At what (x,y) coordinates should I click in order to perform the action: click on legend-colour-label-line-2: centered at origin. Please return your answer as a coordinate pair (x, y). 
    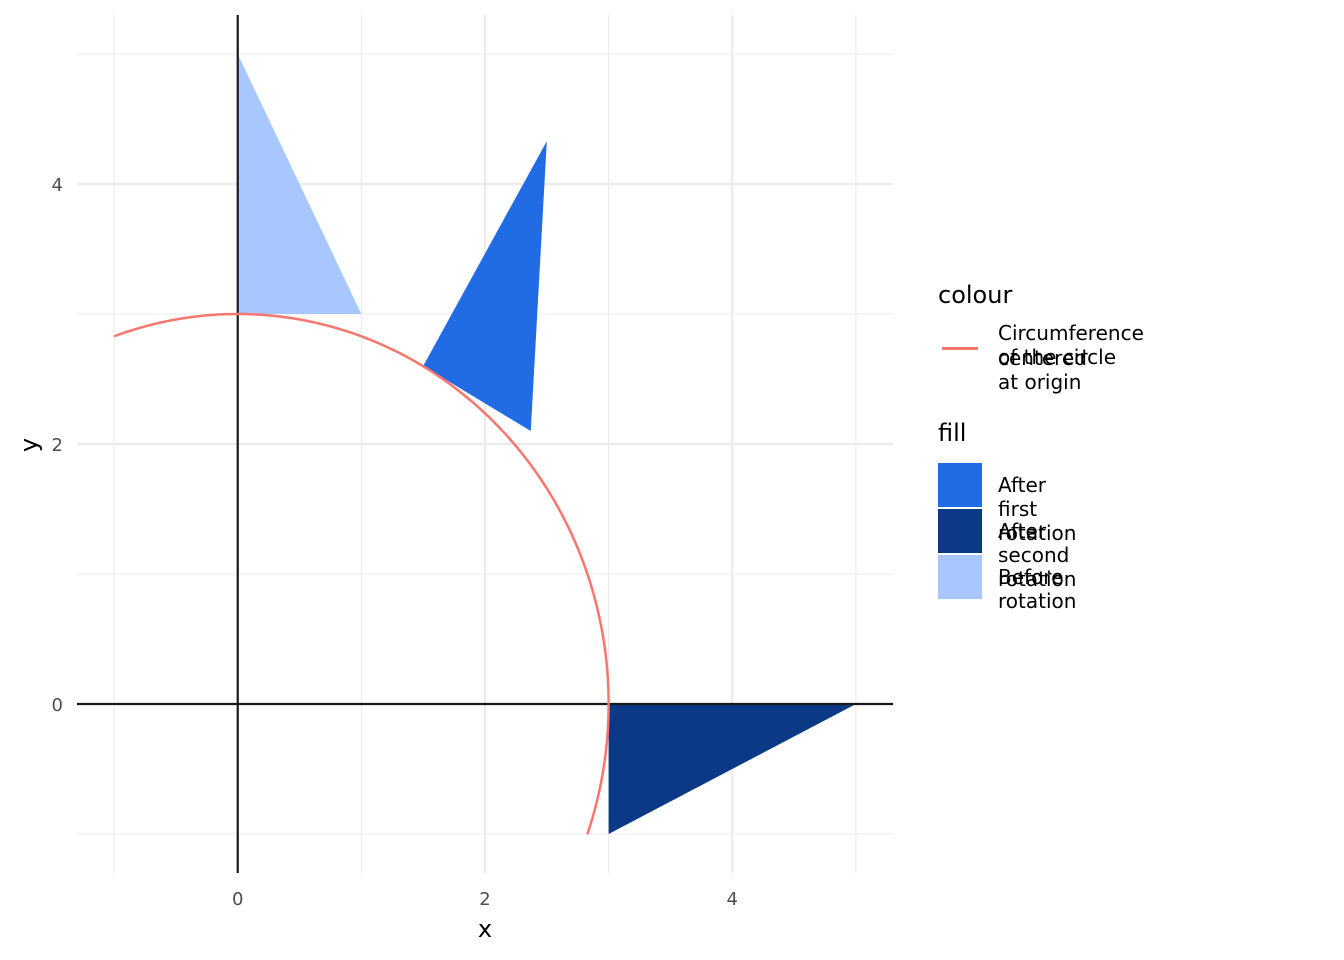
    Looking at the image, I should click on (1042, 370).